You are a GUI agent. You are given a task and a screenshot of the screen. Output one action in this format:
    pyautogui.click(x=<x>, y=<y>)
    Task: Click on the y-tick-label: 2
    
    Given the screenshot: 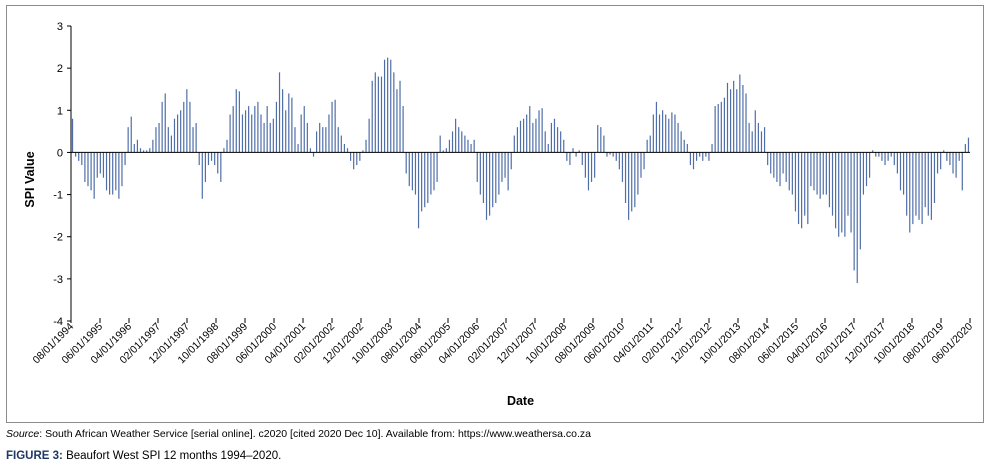 What is the action you would take?
    pyautogui.click(x=60, y=69)
    